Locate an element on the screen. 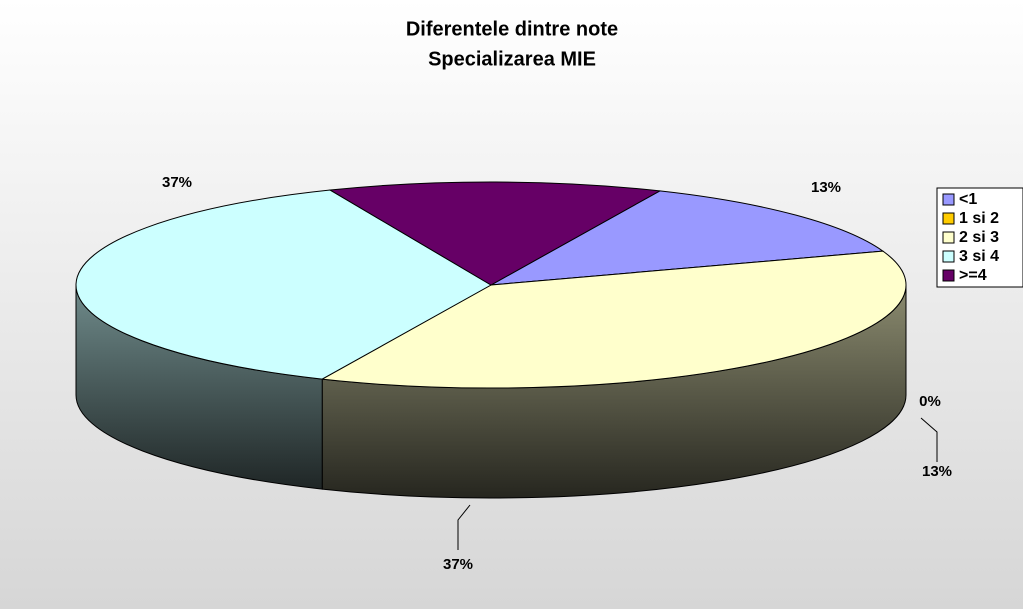 The height and width of the screenshot is (614, 1023). legend-label: >=4 is located at coordinates (973, 275).